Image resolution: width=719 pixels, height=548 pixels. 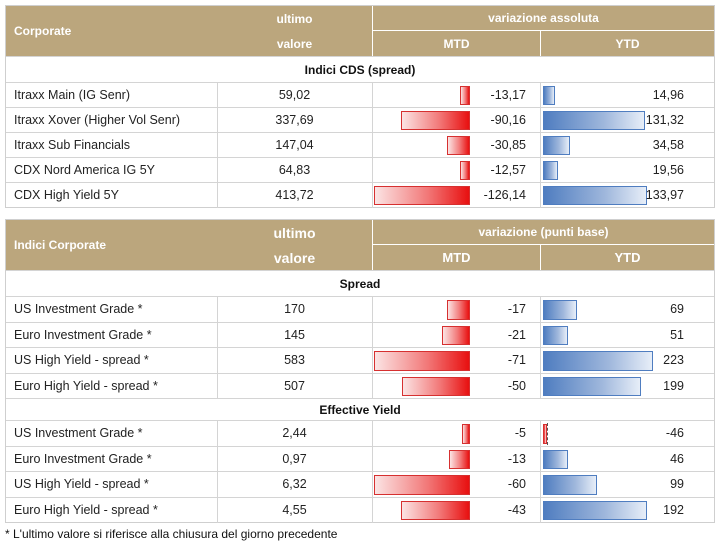 I want to click on header-value-line1: ultimo, so click(x=294, y=18).